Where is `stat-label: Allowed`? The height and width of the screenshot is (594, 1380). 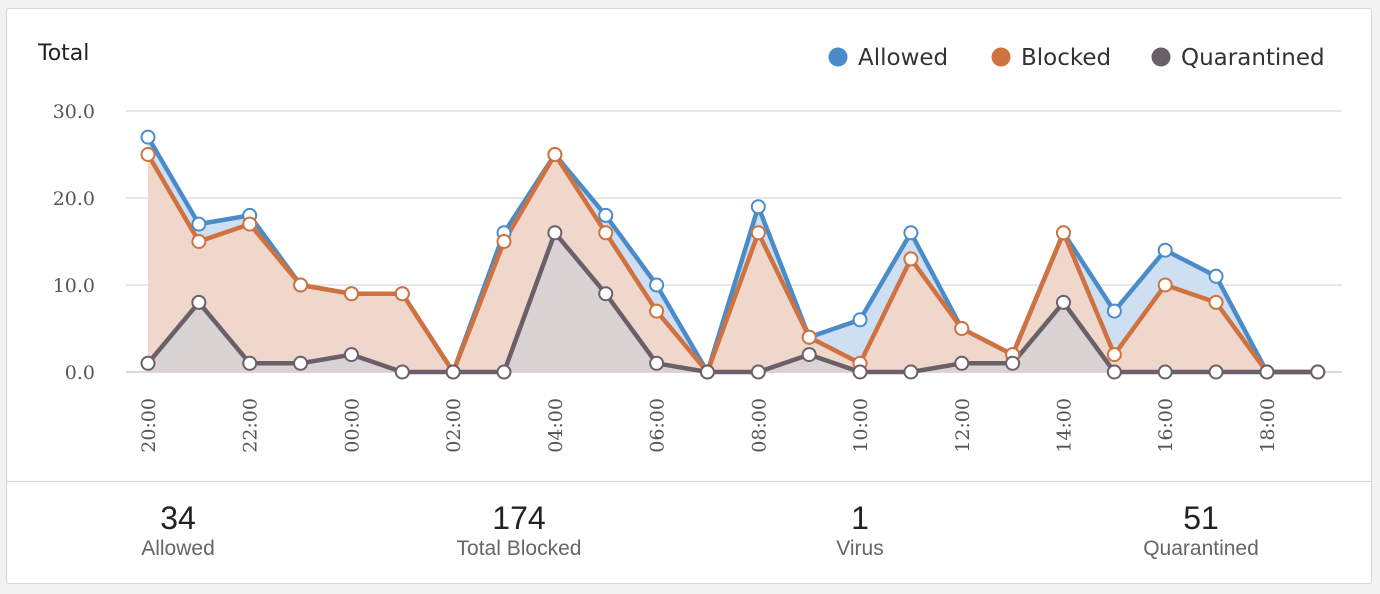
stat-label: Allowed is located at coordinates (178, 548).